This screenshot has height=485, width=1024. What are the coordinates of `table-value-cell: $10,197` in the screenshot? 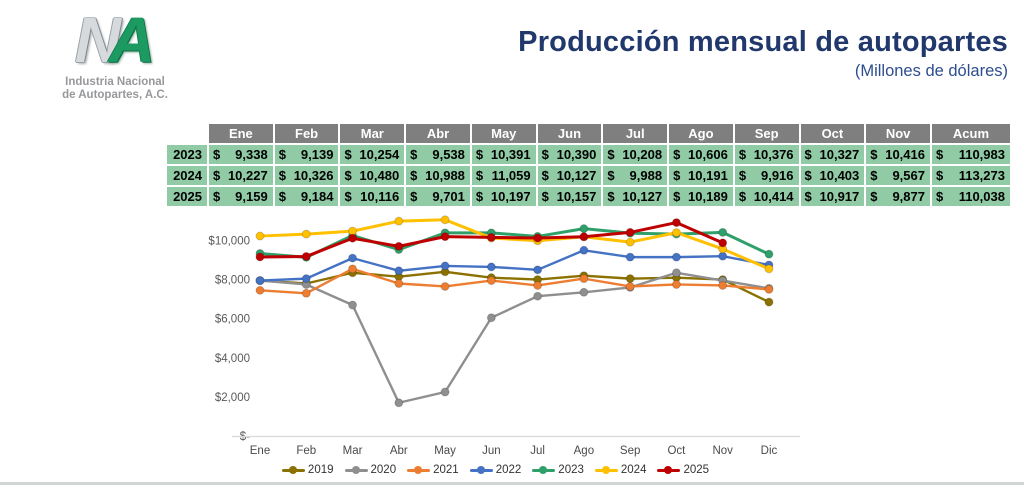 It's located at (503, 196).